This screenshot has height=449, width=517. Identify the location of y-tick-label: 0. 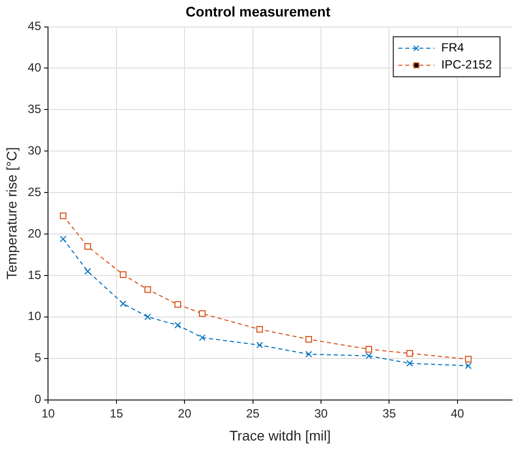
(38, 399).